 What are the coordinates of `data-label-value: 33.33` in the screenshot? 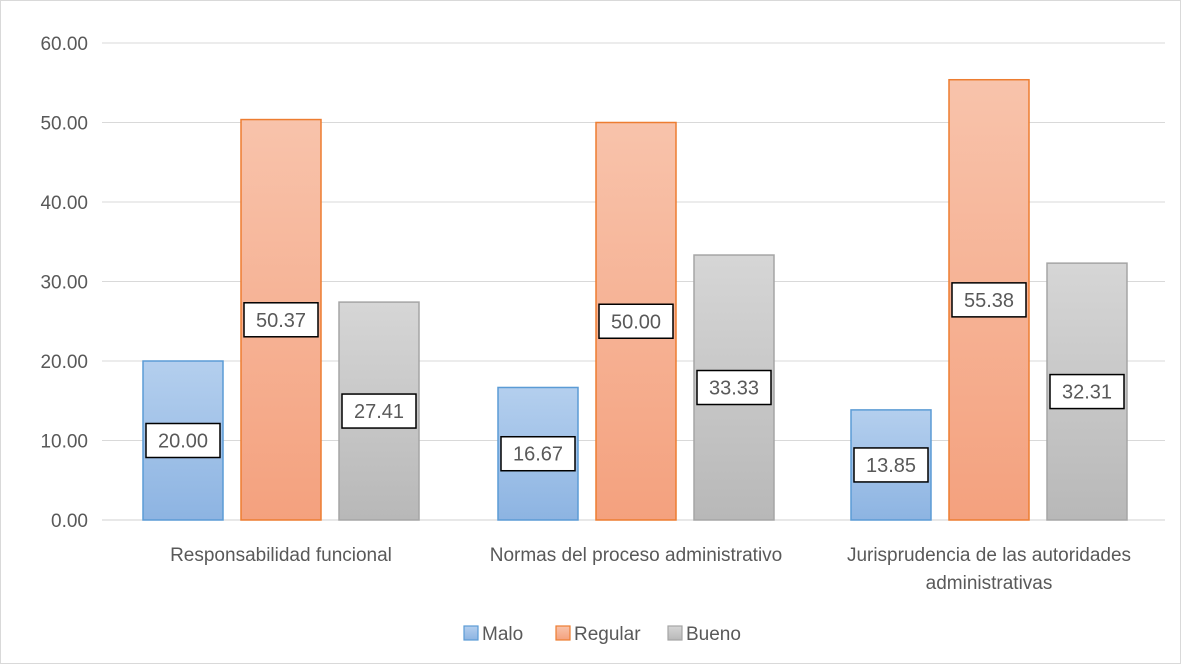 It's located at (734, 389).